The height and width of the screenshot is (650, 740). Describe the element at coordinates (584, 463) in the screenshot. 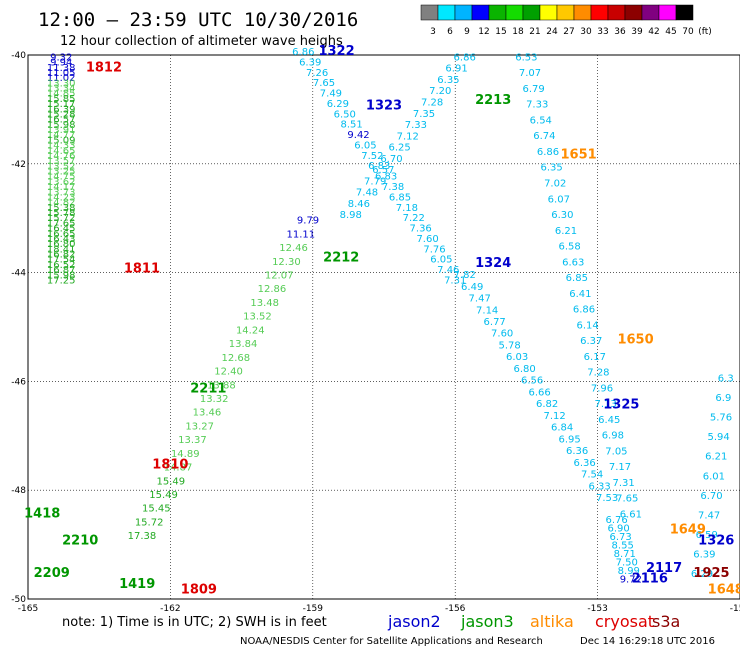

I see `data-label: 6.36` at that location.